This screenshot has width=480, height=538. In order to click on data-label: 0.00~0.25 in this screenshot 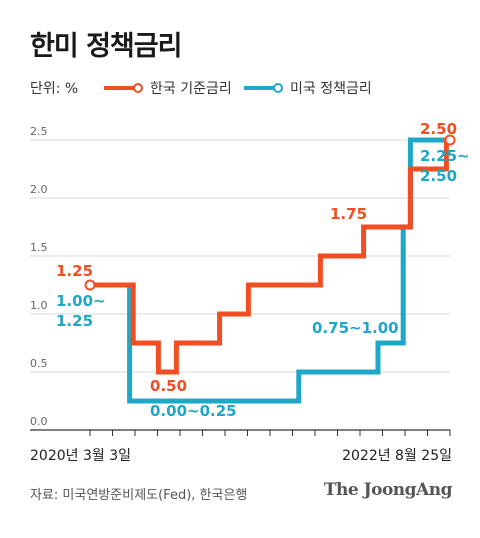, I will do `click(193, 411)`.